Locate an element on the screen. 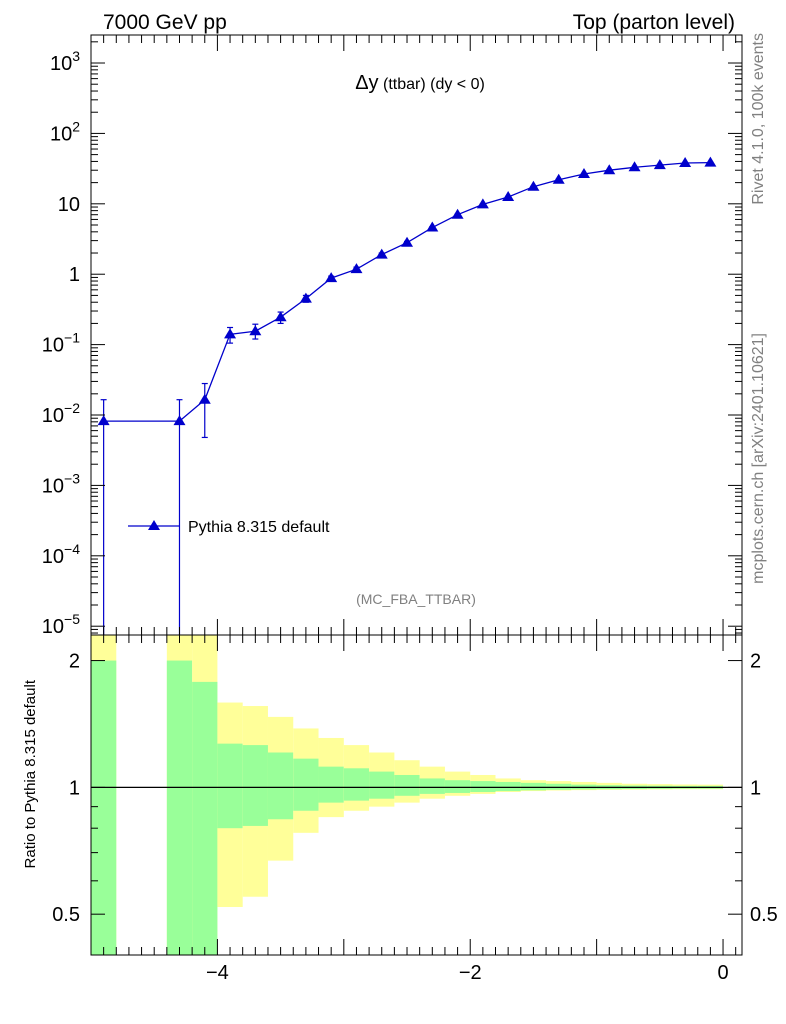 The height and width of the screenshot is (1024, 786). mcplots-label: mcplots.cern.ch [arXiv:2401.10621] is located at coordinates (758, 458).